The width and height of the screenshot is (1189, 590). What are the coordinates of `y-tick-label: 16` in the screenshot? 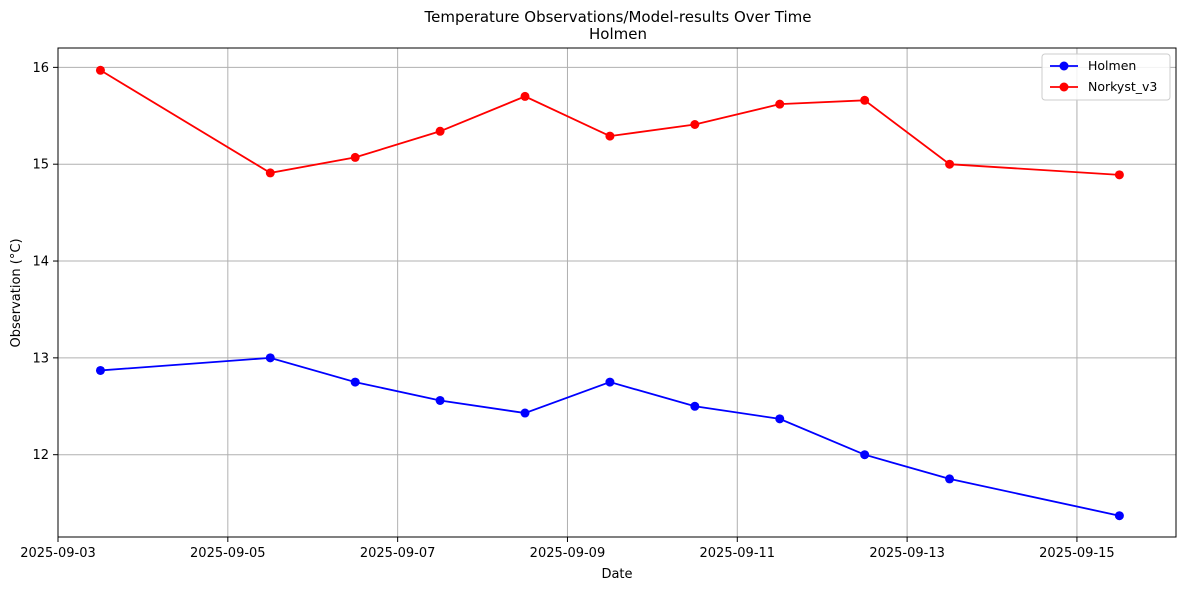 It's located at (40, 68).